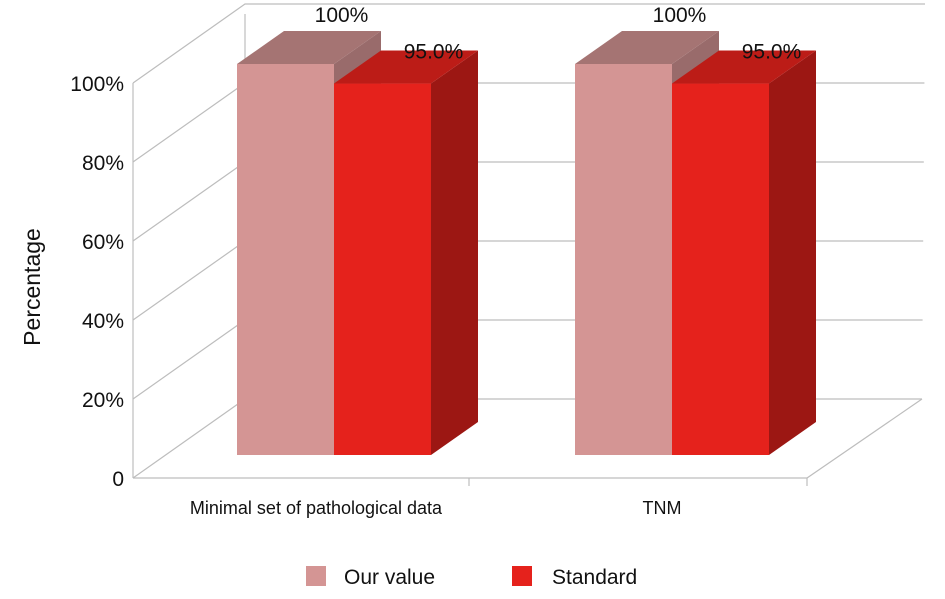 This screenshot has width=945, height=599. I want to click on legend-swatch-standard, so click(522, 576).